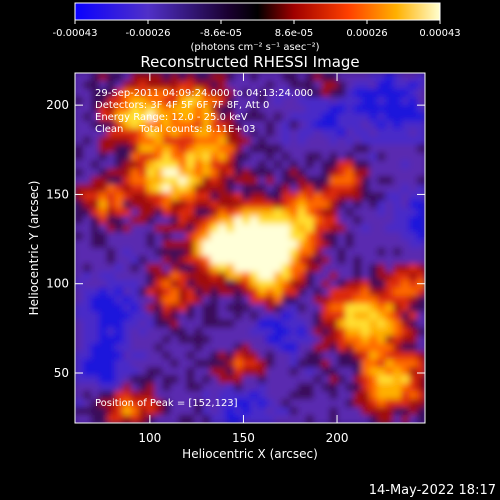  I want to click on x-tick-label: 200, so click(337, 438).